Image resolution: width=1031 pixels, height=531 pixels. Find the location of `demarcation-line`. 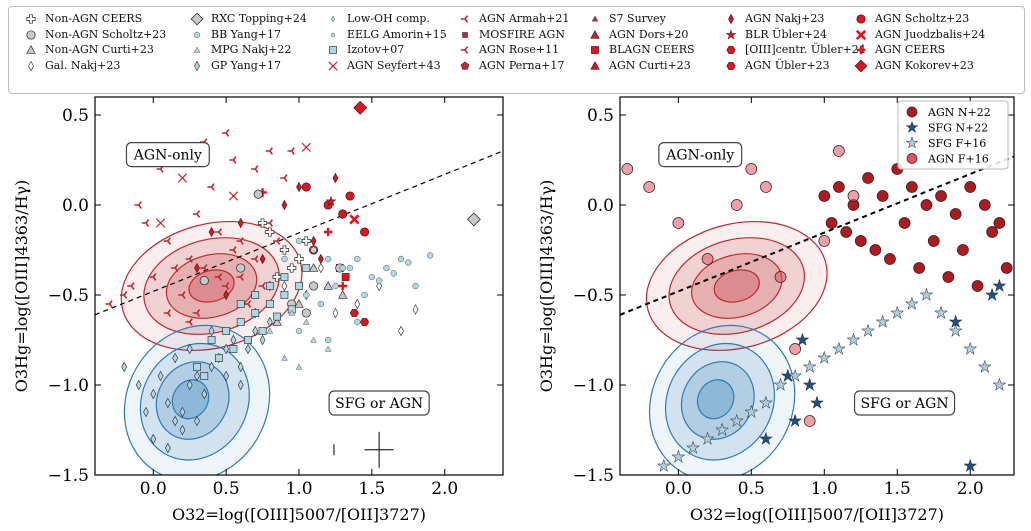

demarcation-line is located at coordinates (817, 235).